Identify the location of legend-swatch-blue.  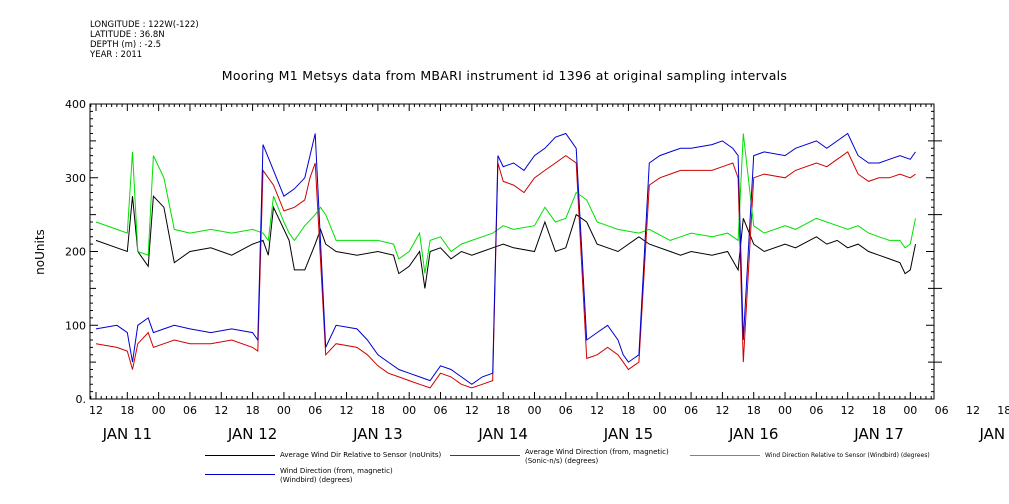
(240, 474).